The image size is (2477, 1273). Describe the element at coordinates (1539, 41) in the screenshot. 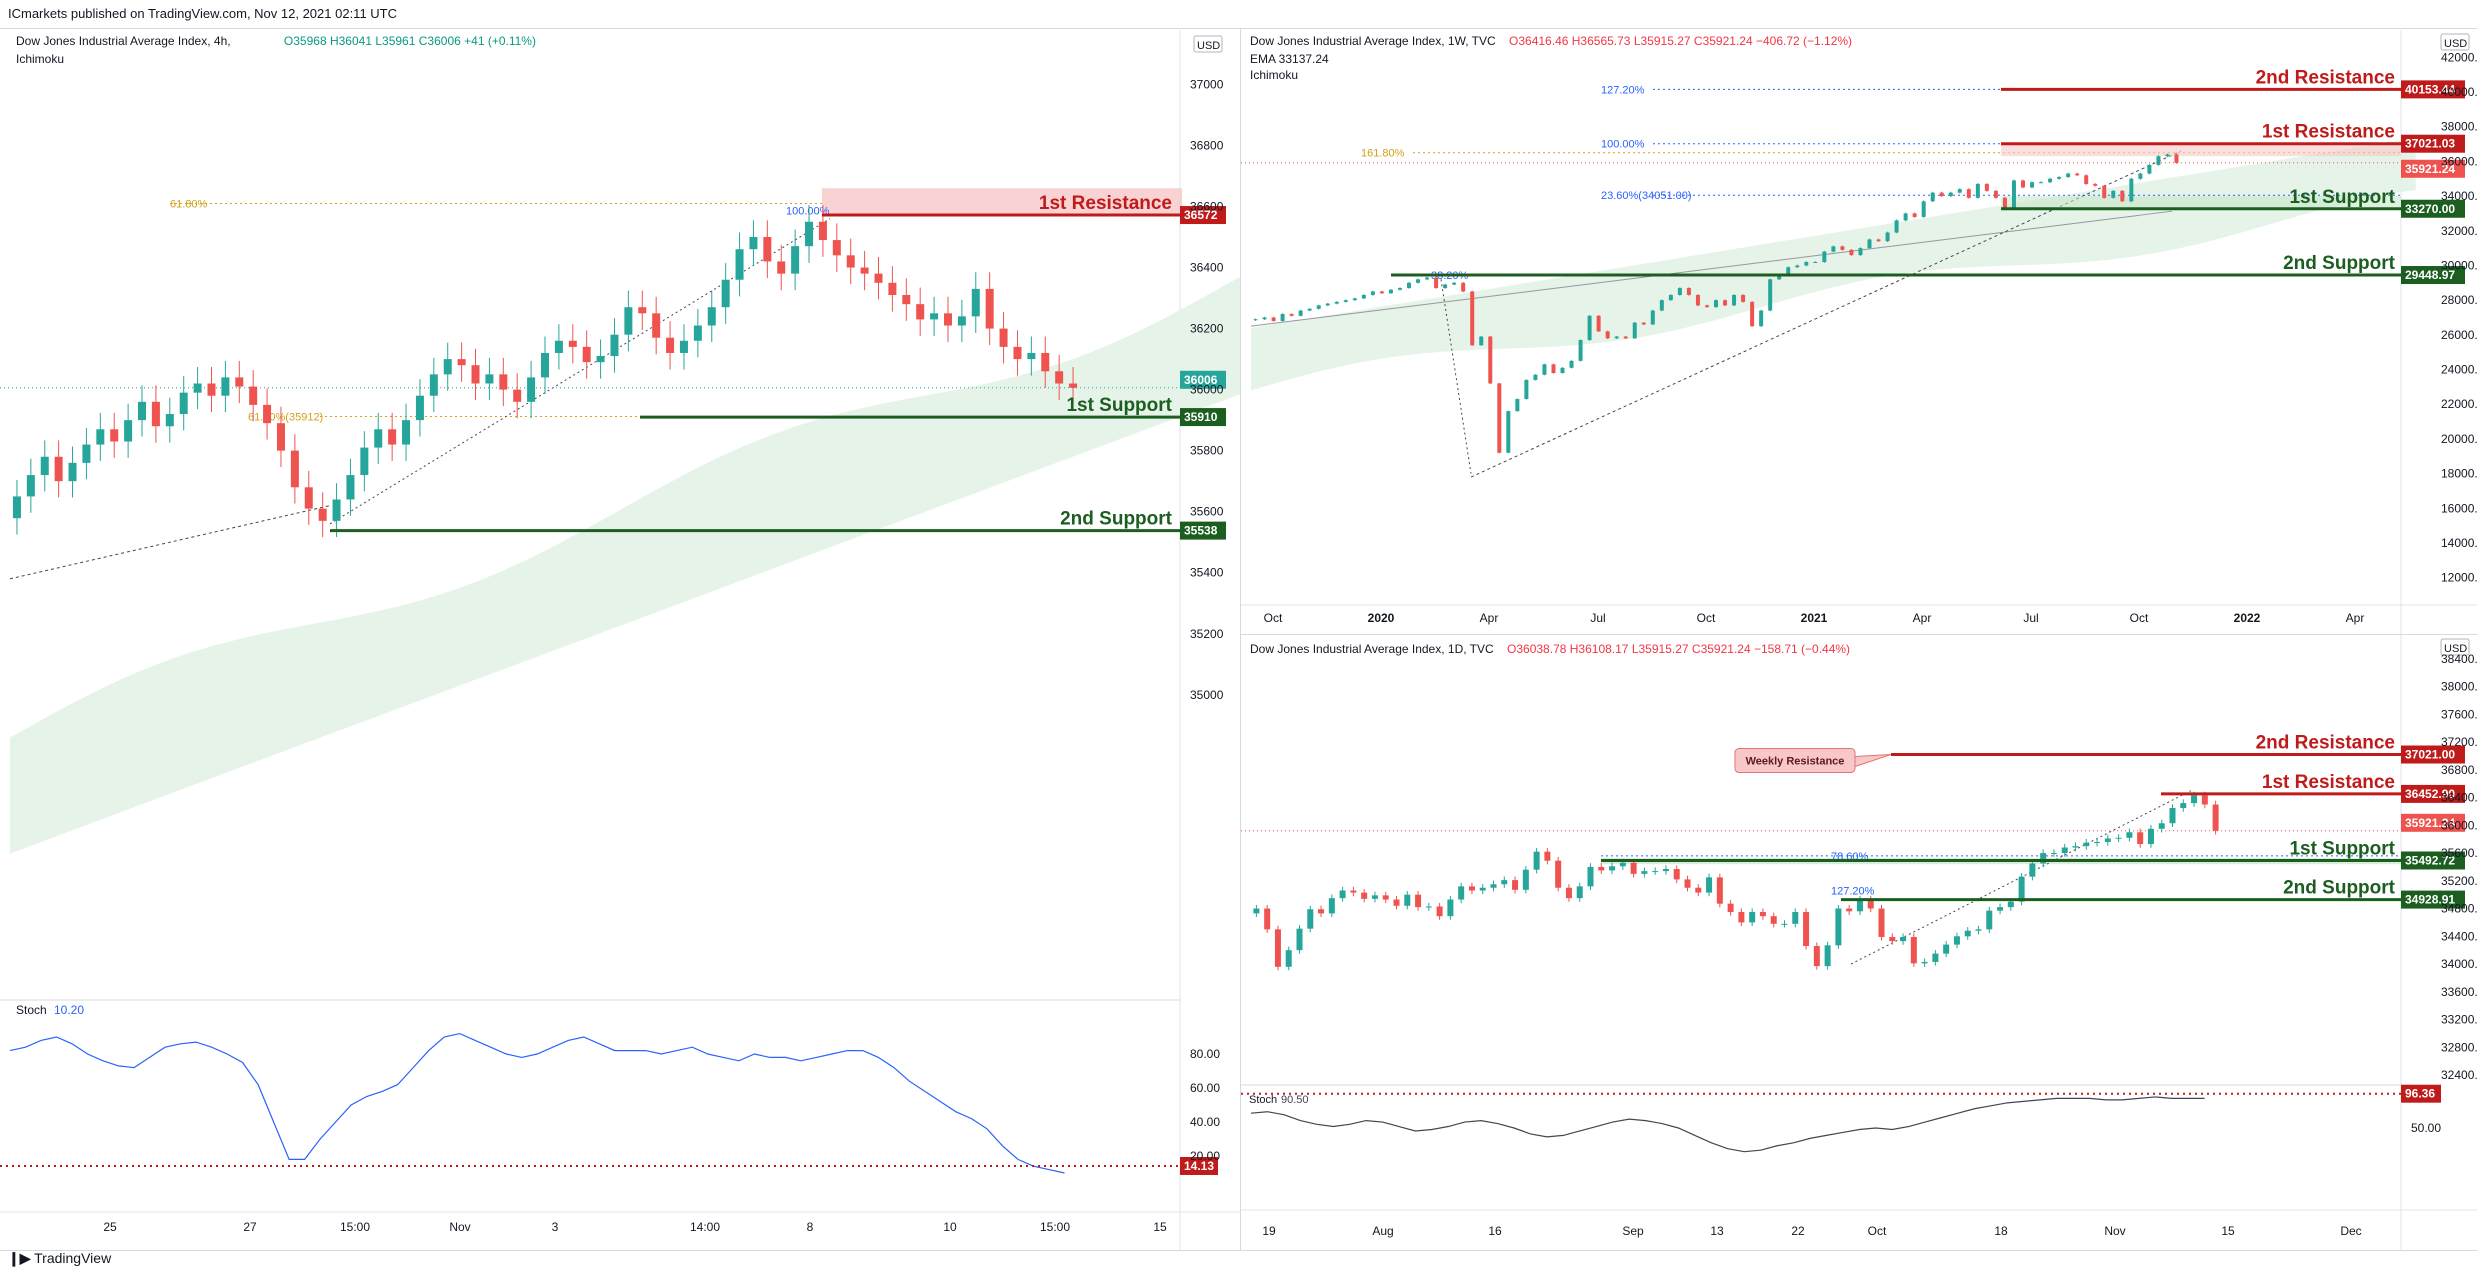

I see `ohlc-open-1w: O36416.46` at that location.